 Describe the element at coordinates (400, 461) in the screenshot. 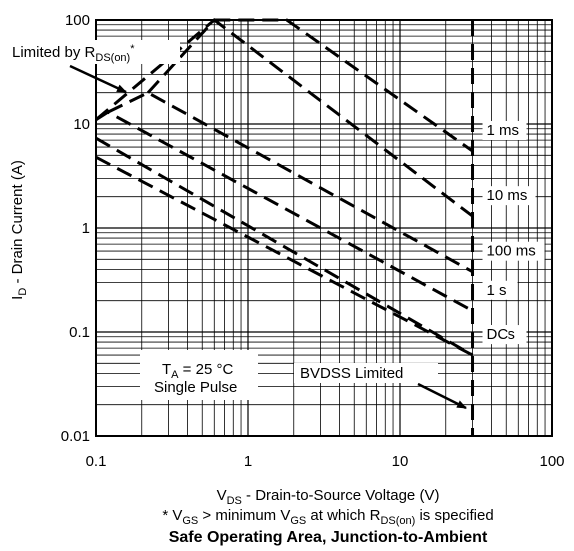

I see `x-tick-label: 10` at that location.